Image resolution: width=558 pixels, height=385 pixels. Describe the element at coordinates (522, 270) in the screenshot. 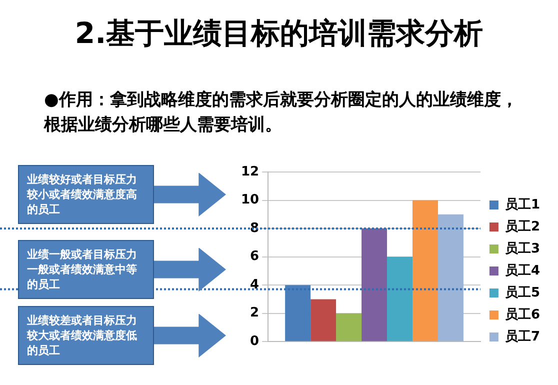

I see `legend-label: 员工4` at that location.